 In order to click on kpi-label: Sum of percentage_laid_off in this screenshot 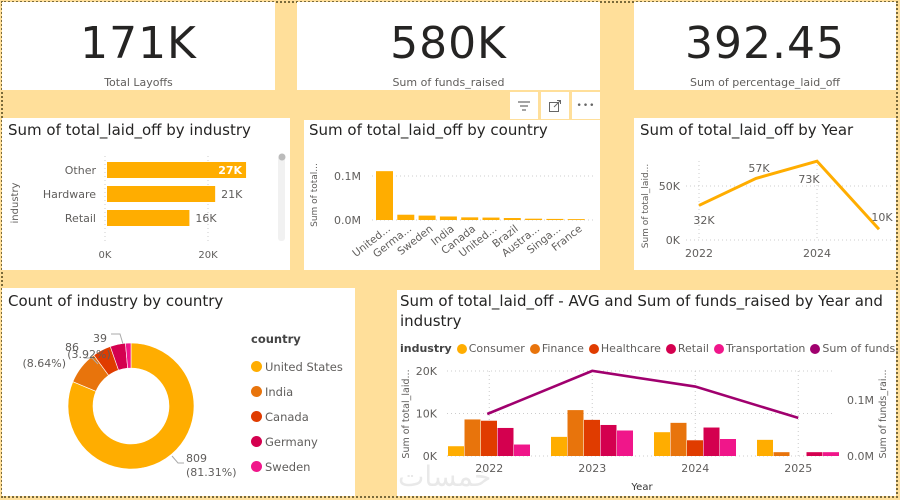, I will do `click(765, 82)`.